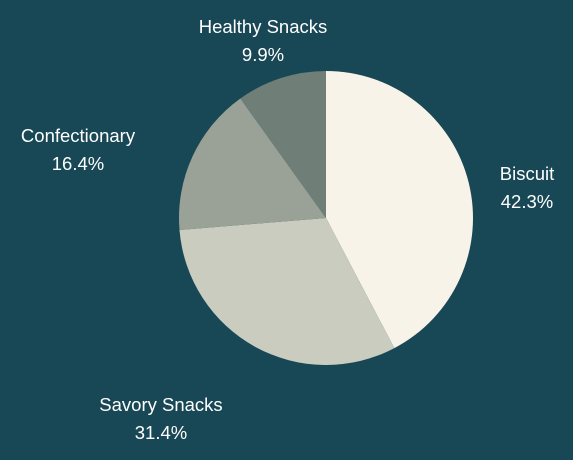  I want to click on slice-label-savory-snacks: Savory Snacks, so click(160, 404).